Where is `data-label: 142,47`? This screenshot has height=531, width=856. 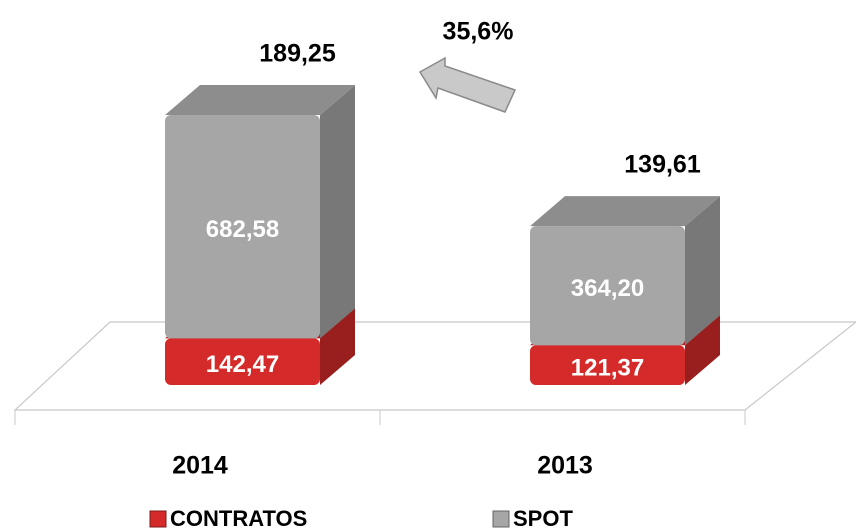 data-label: 142,47 is located at coordinates (242, 364).